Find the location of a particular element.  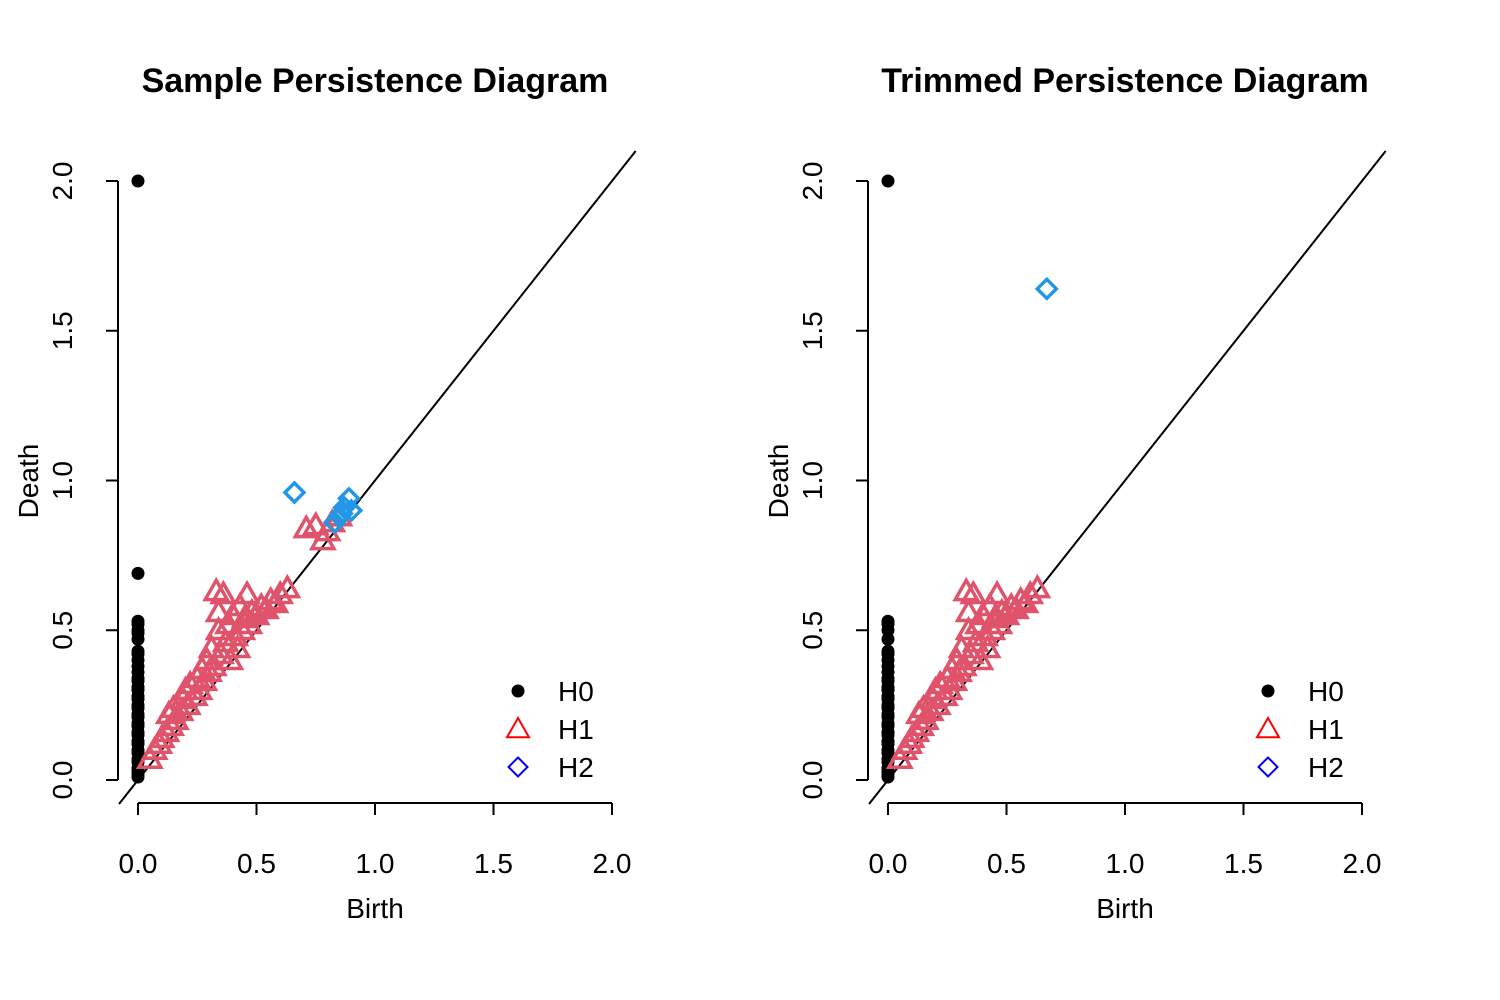

chart-title: Trimmed Persistence Diagram is located at coordinates (1125, 81).